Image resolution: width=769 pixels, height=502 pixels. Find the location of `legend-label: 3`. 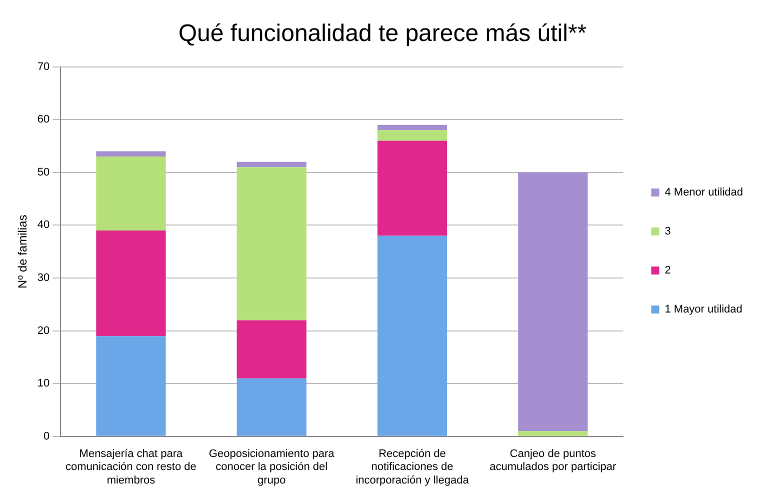

legend-label: 3 is located at coordinates (667, 232).